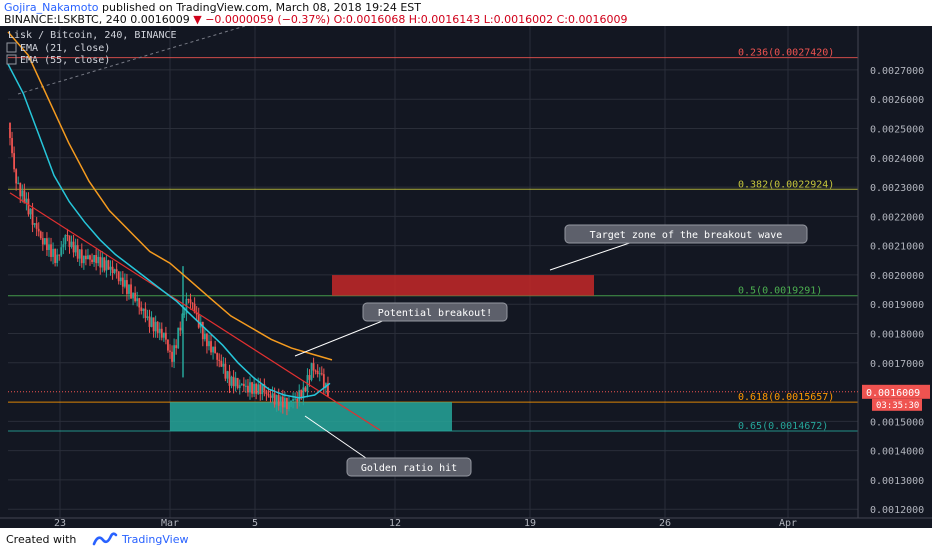 Image resolution: width=932 pixels, height=550 pixels. Describe the element at coordinates (11, 47) in the screenshot. I see `legend-eye-icon-ema21` at that location.